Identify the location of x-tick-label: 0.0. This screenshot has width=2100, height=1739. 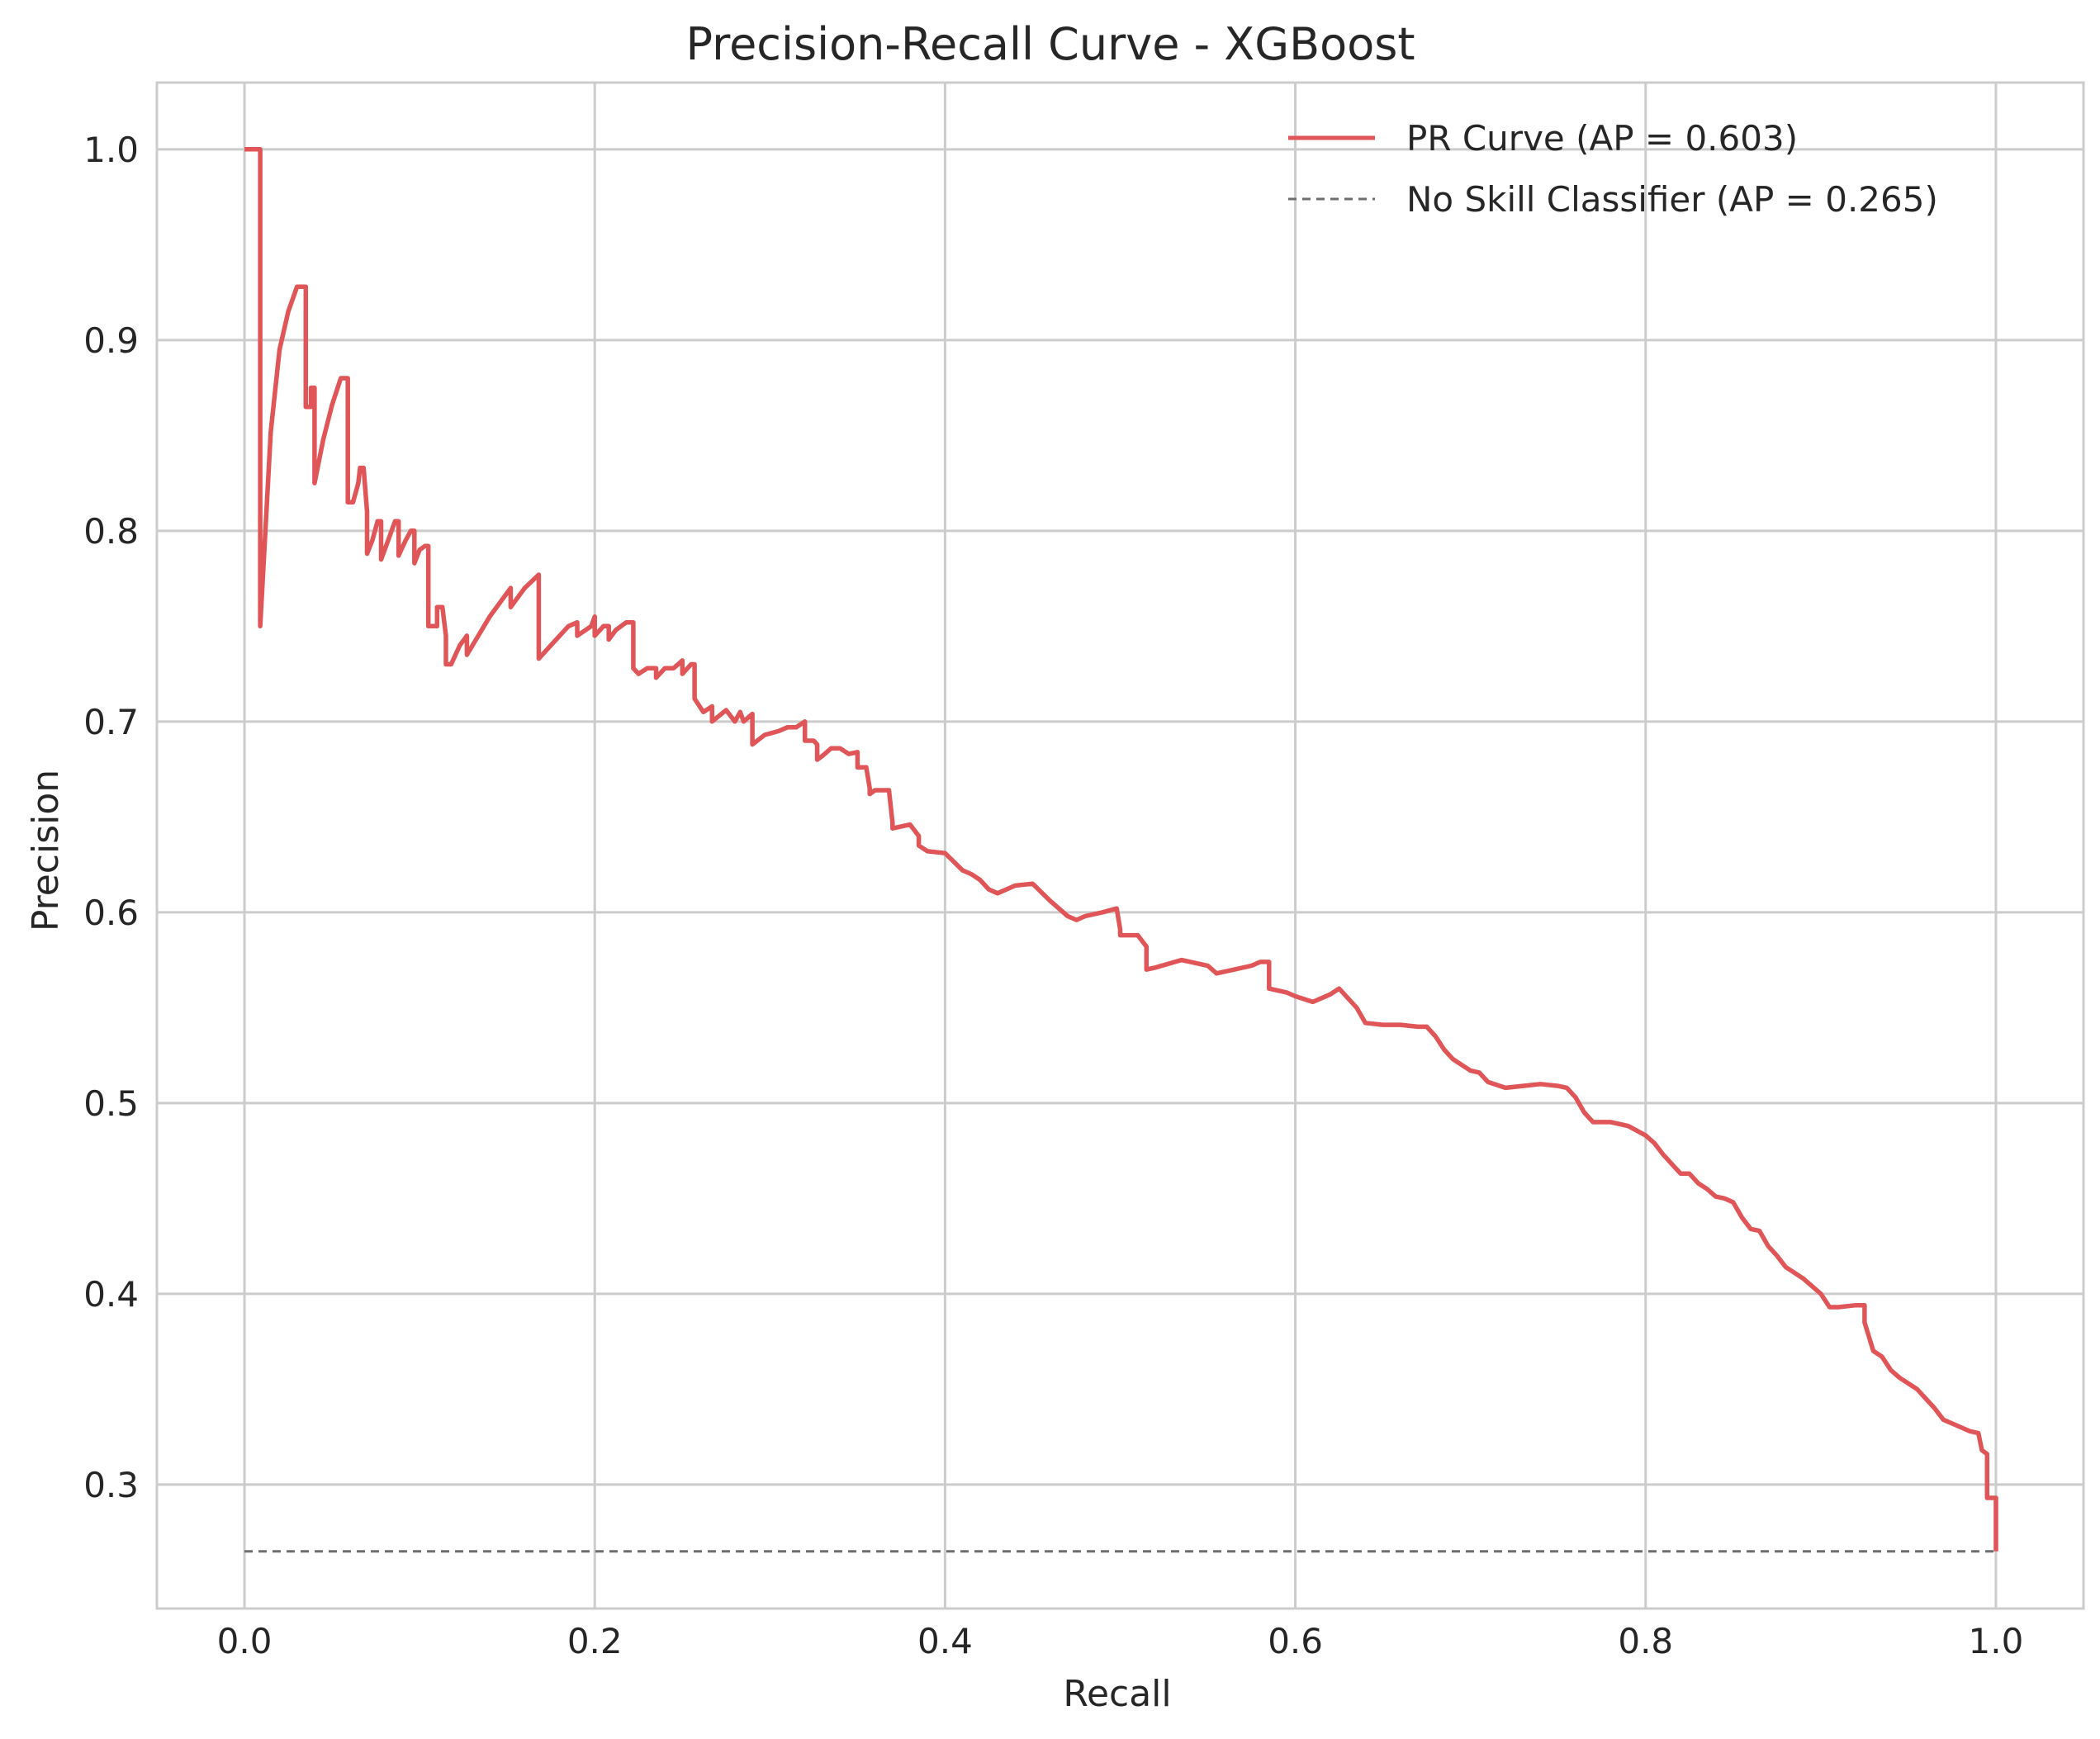
(245, 1641).